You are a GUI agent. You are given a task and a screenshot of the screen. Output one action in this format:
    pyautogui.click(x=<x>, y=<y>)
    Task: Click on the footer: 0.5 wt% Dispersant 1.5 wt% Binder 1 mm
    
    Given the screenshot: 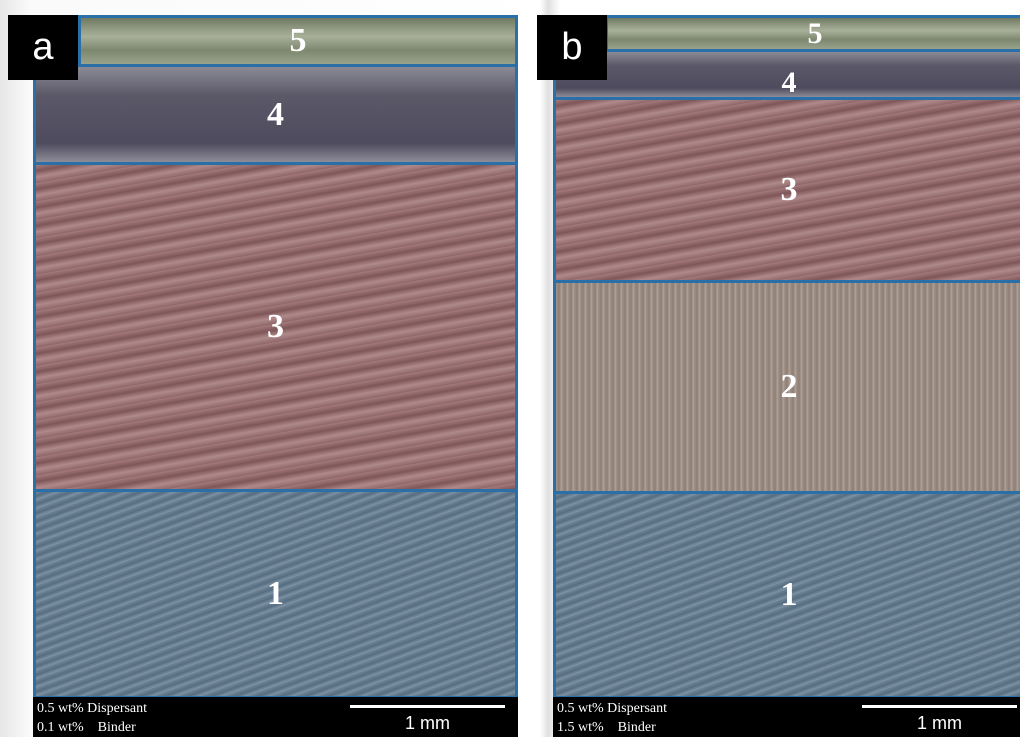 What is the action you would take?
    pyautogui.click(x=786, y=717)
    